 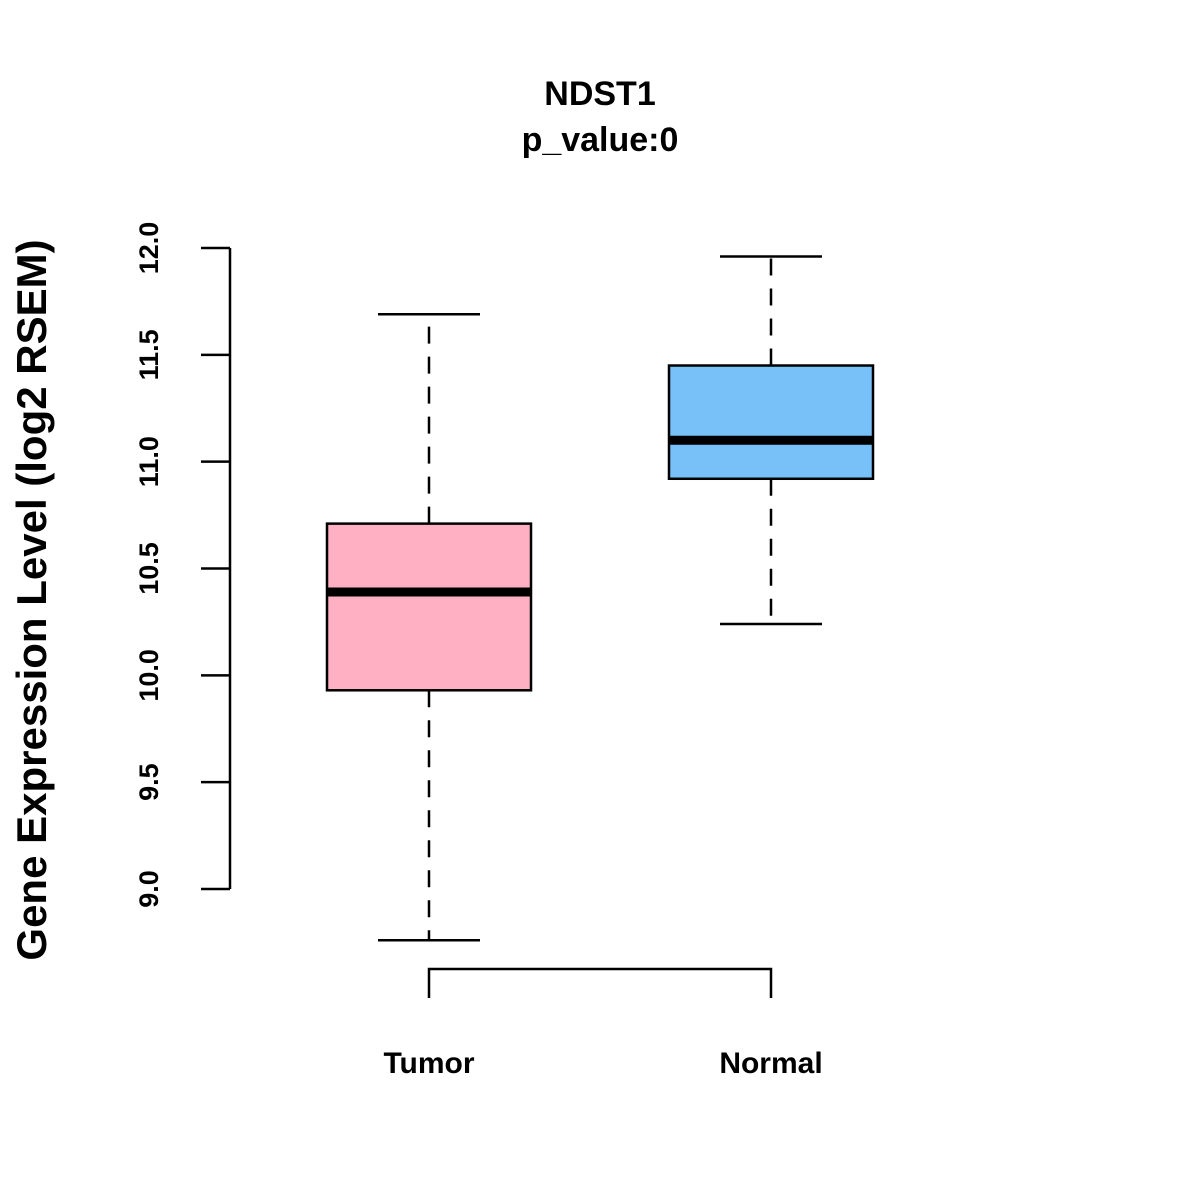 I want to click on y-tick-label: 10.0, so click(x=149, y=675).